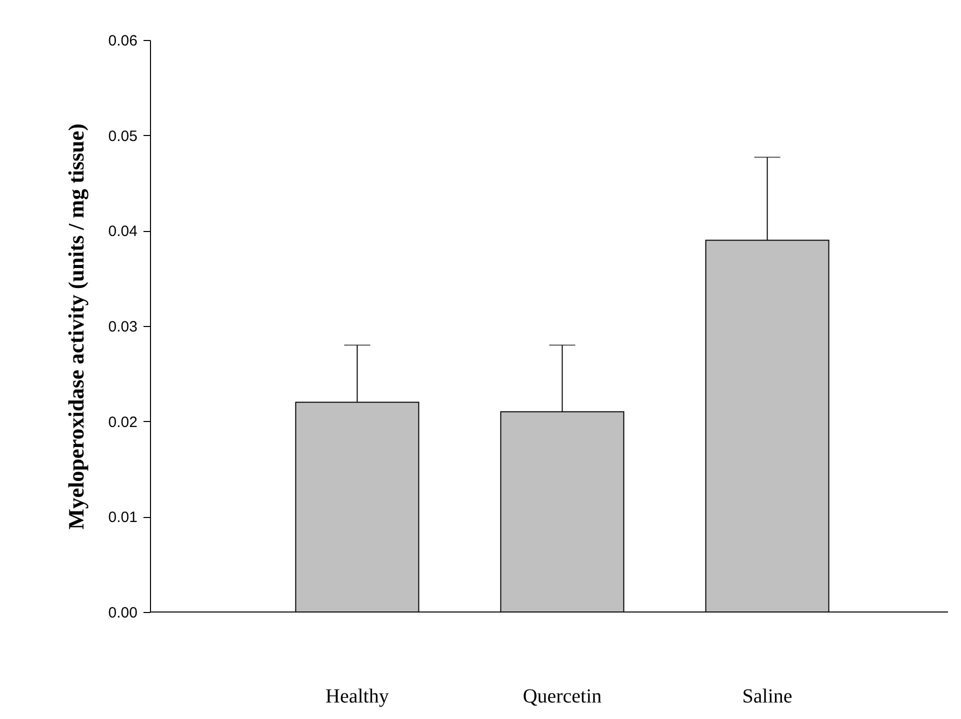 This screenshot has width=961, height=719. I want to click on x-tick-label: Quercetin, so click(562, 697).